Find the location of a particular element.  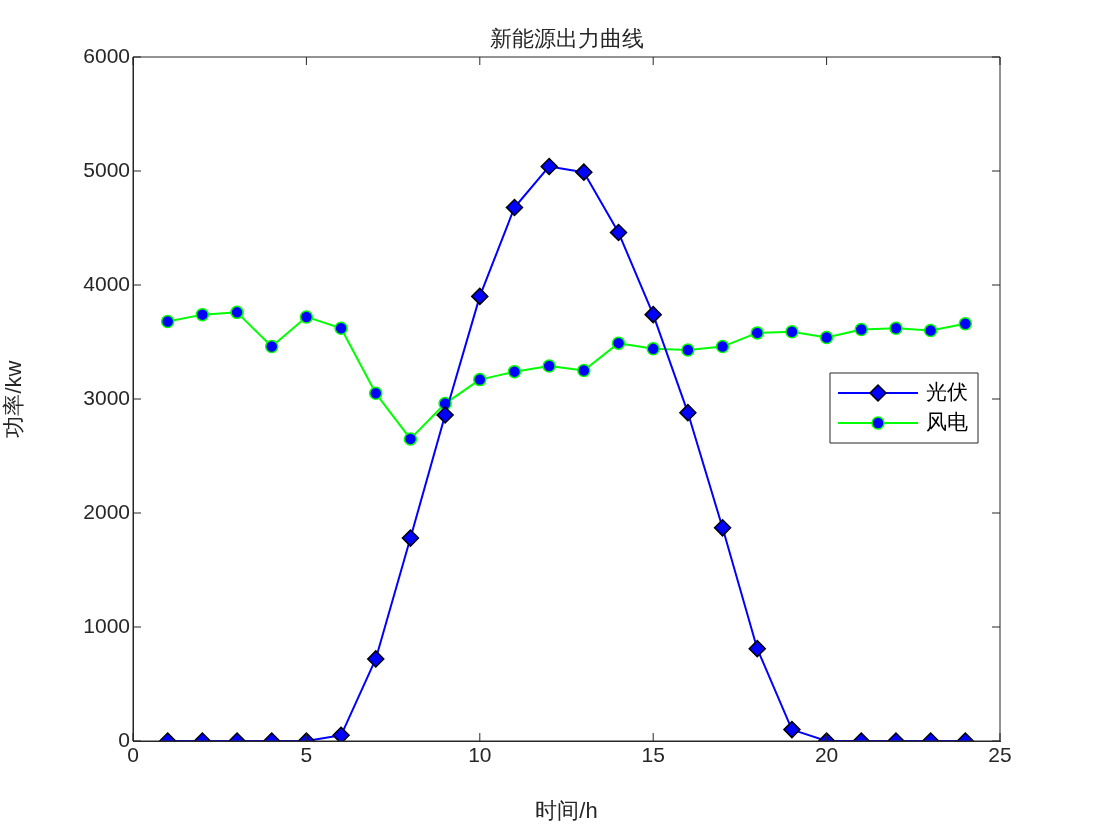

y-tick-label: 2000 is located at coordinates (106, 511).